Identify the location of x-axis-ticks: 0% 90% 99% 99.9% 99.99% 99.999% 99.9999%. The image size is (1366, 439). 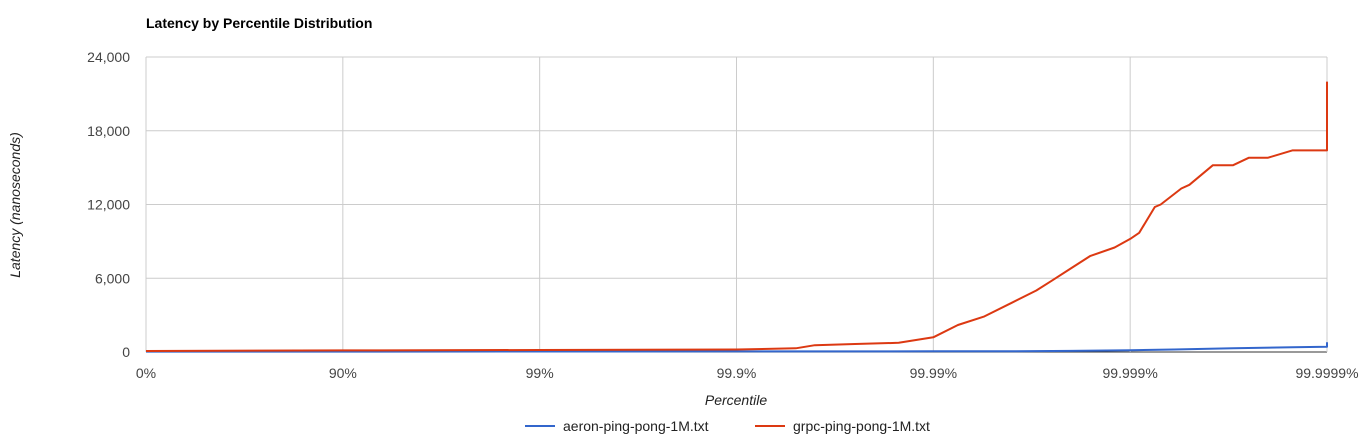
(747, 373).